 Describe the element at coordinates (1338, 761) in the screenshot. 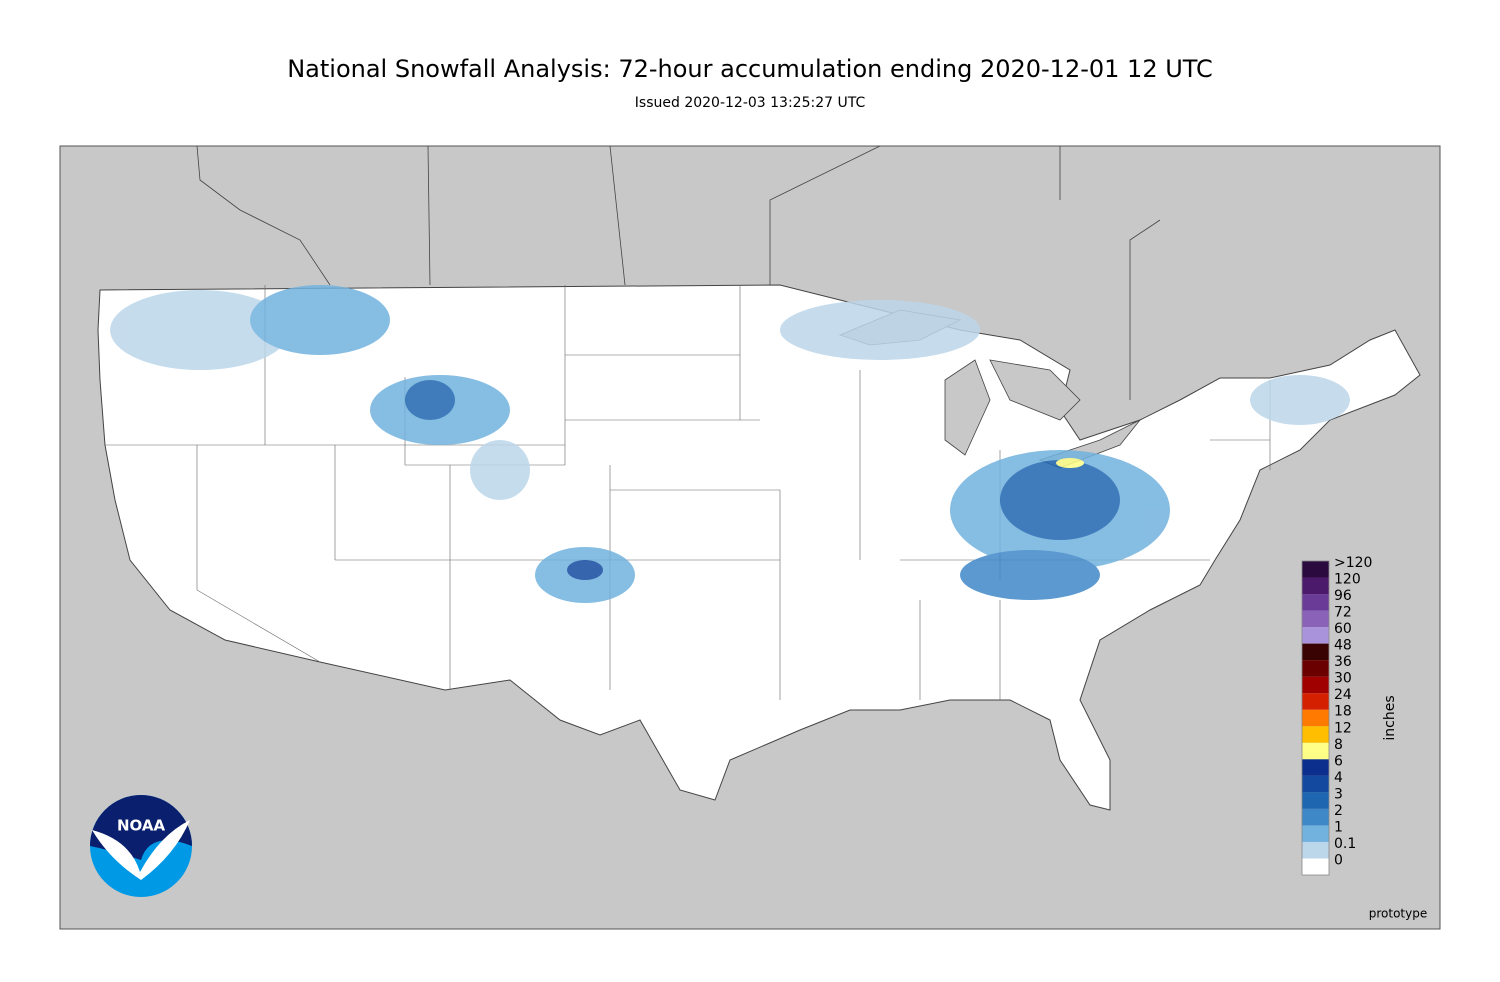

I see `legend-label: 6` at that location.